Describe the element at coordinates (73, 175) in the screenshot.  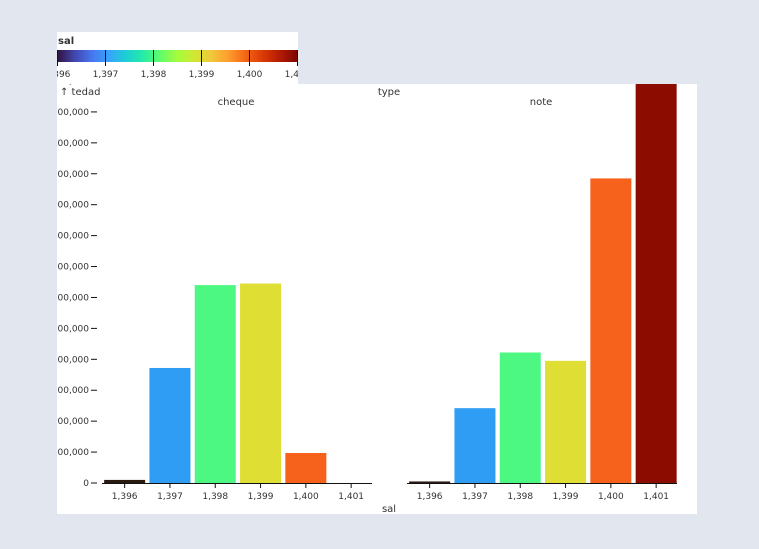
I see `y-tick-label: 1,000,000` at that location.